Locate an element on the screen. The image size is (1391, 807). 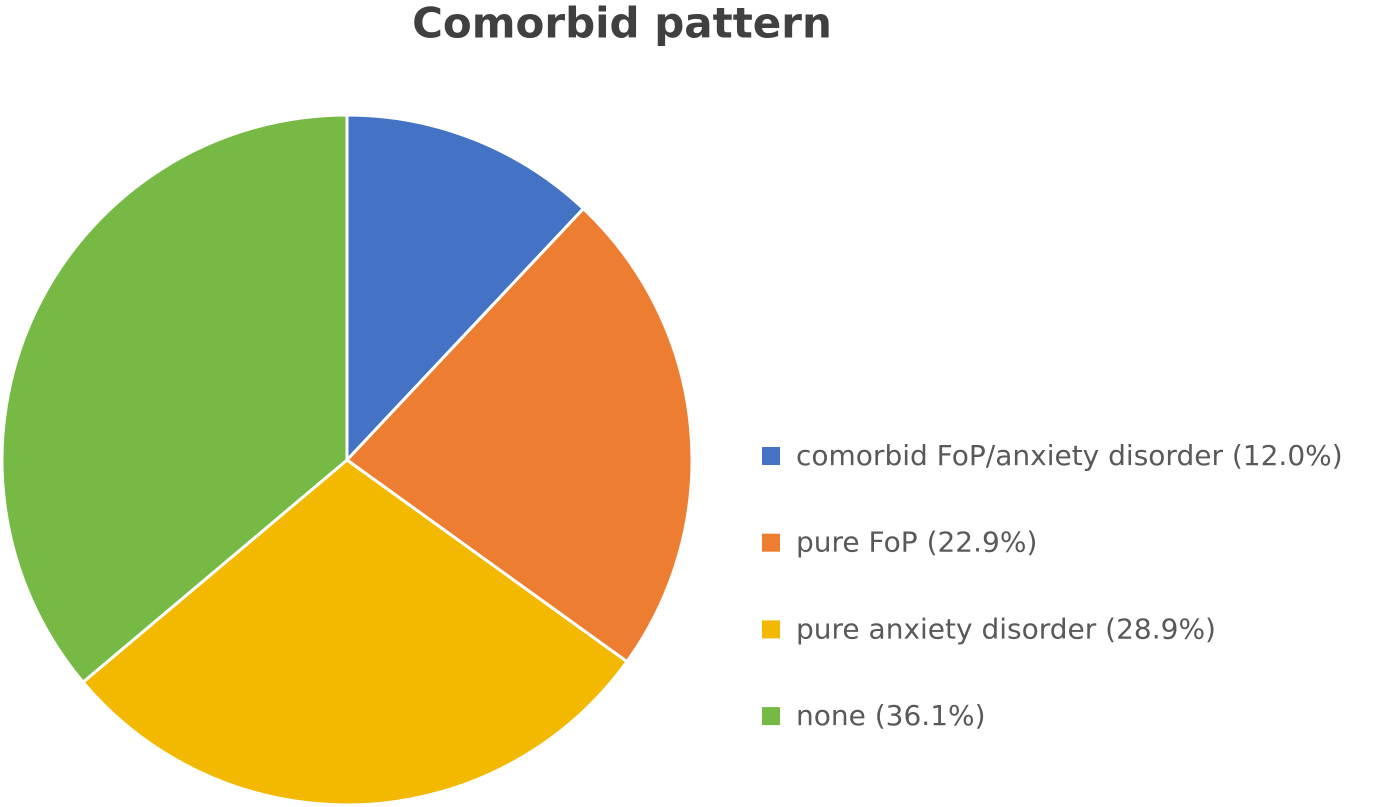
legend-label: none (36.1%) is located at coordinates (891, 715).